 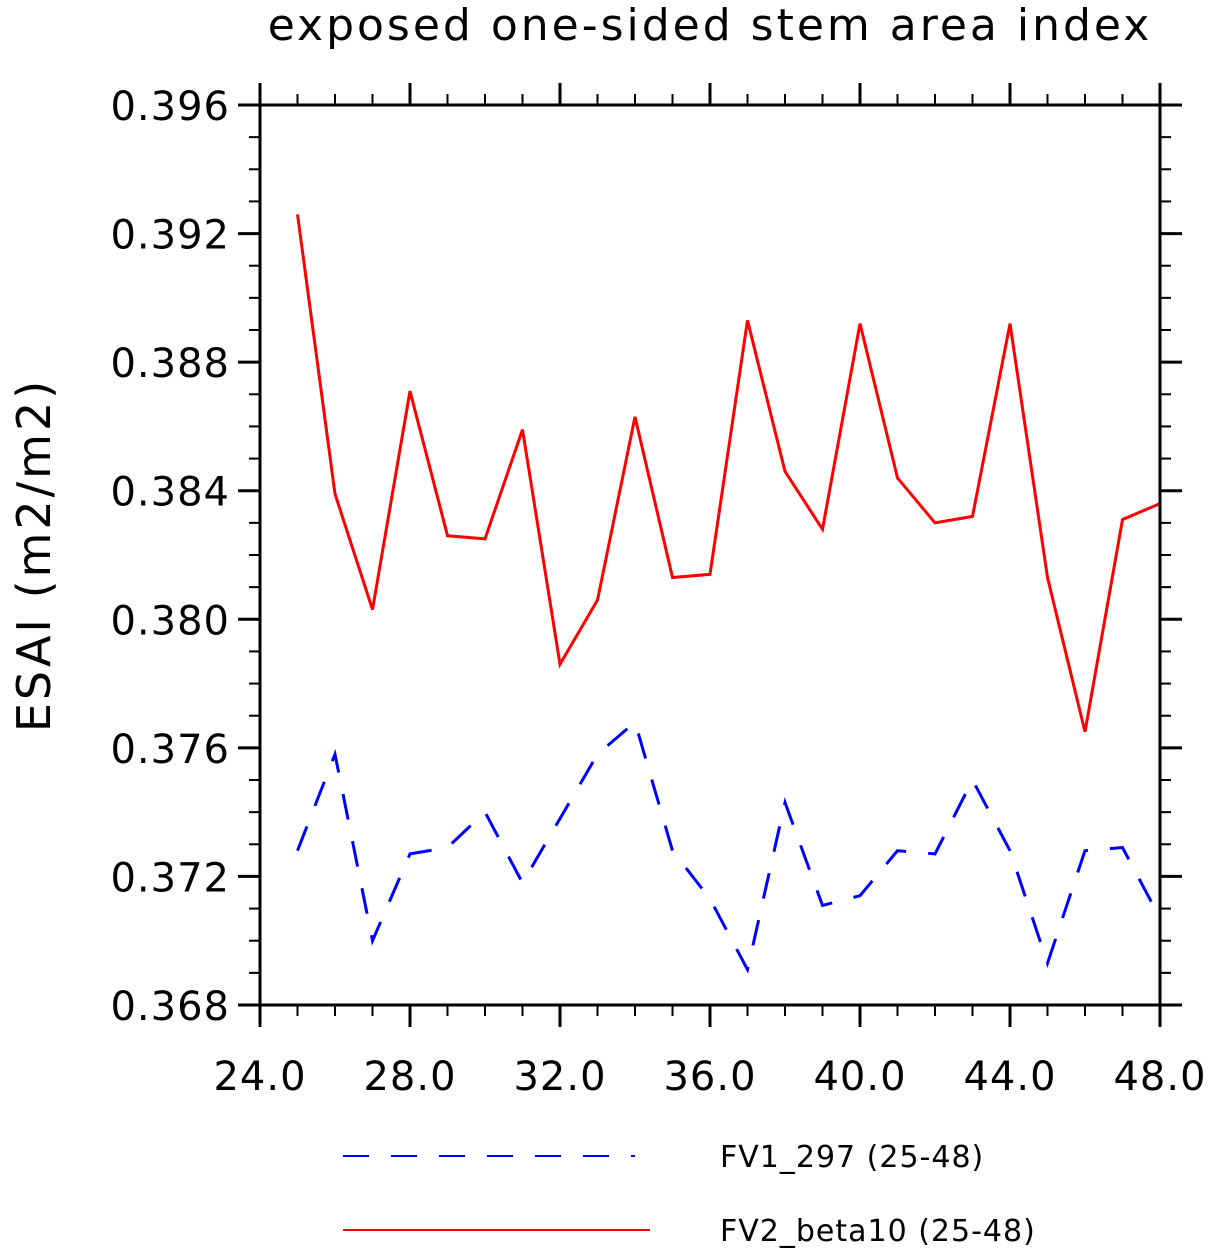 I want to click on y-tick-label: 0.384, so click(x=170, y=493).